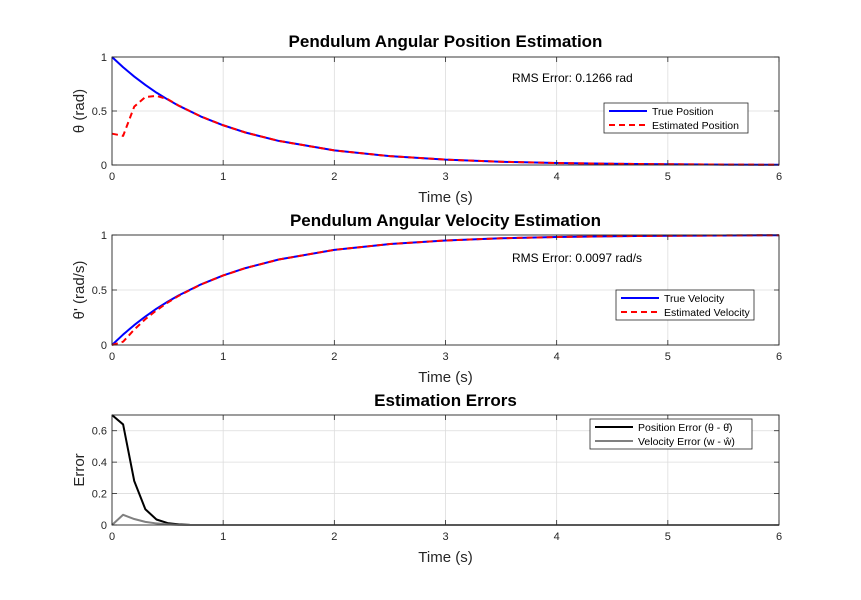 This screenshot has height=600, width=861. What do you see at coordinates (445, 220) in the screenshot?
I see `chart-title: Pendulum Angular Velocity Estimation` at bounding box center [445, 220].